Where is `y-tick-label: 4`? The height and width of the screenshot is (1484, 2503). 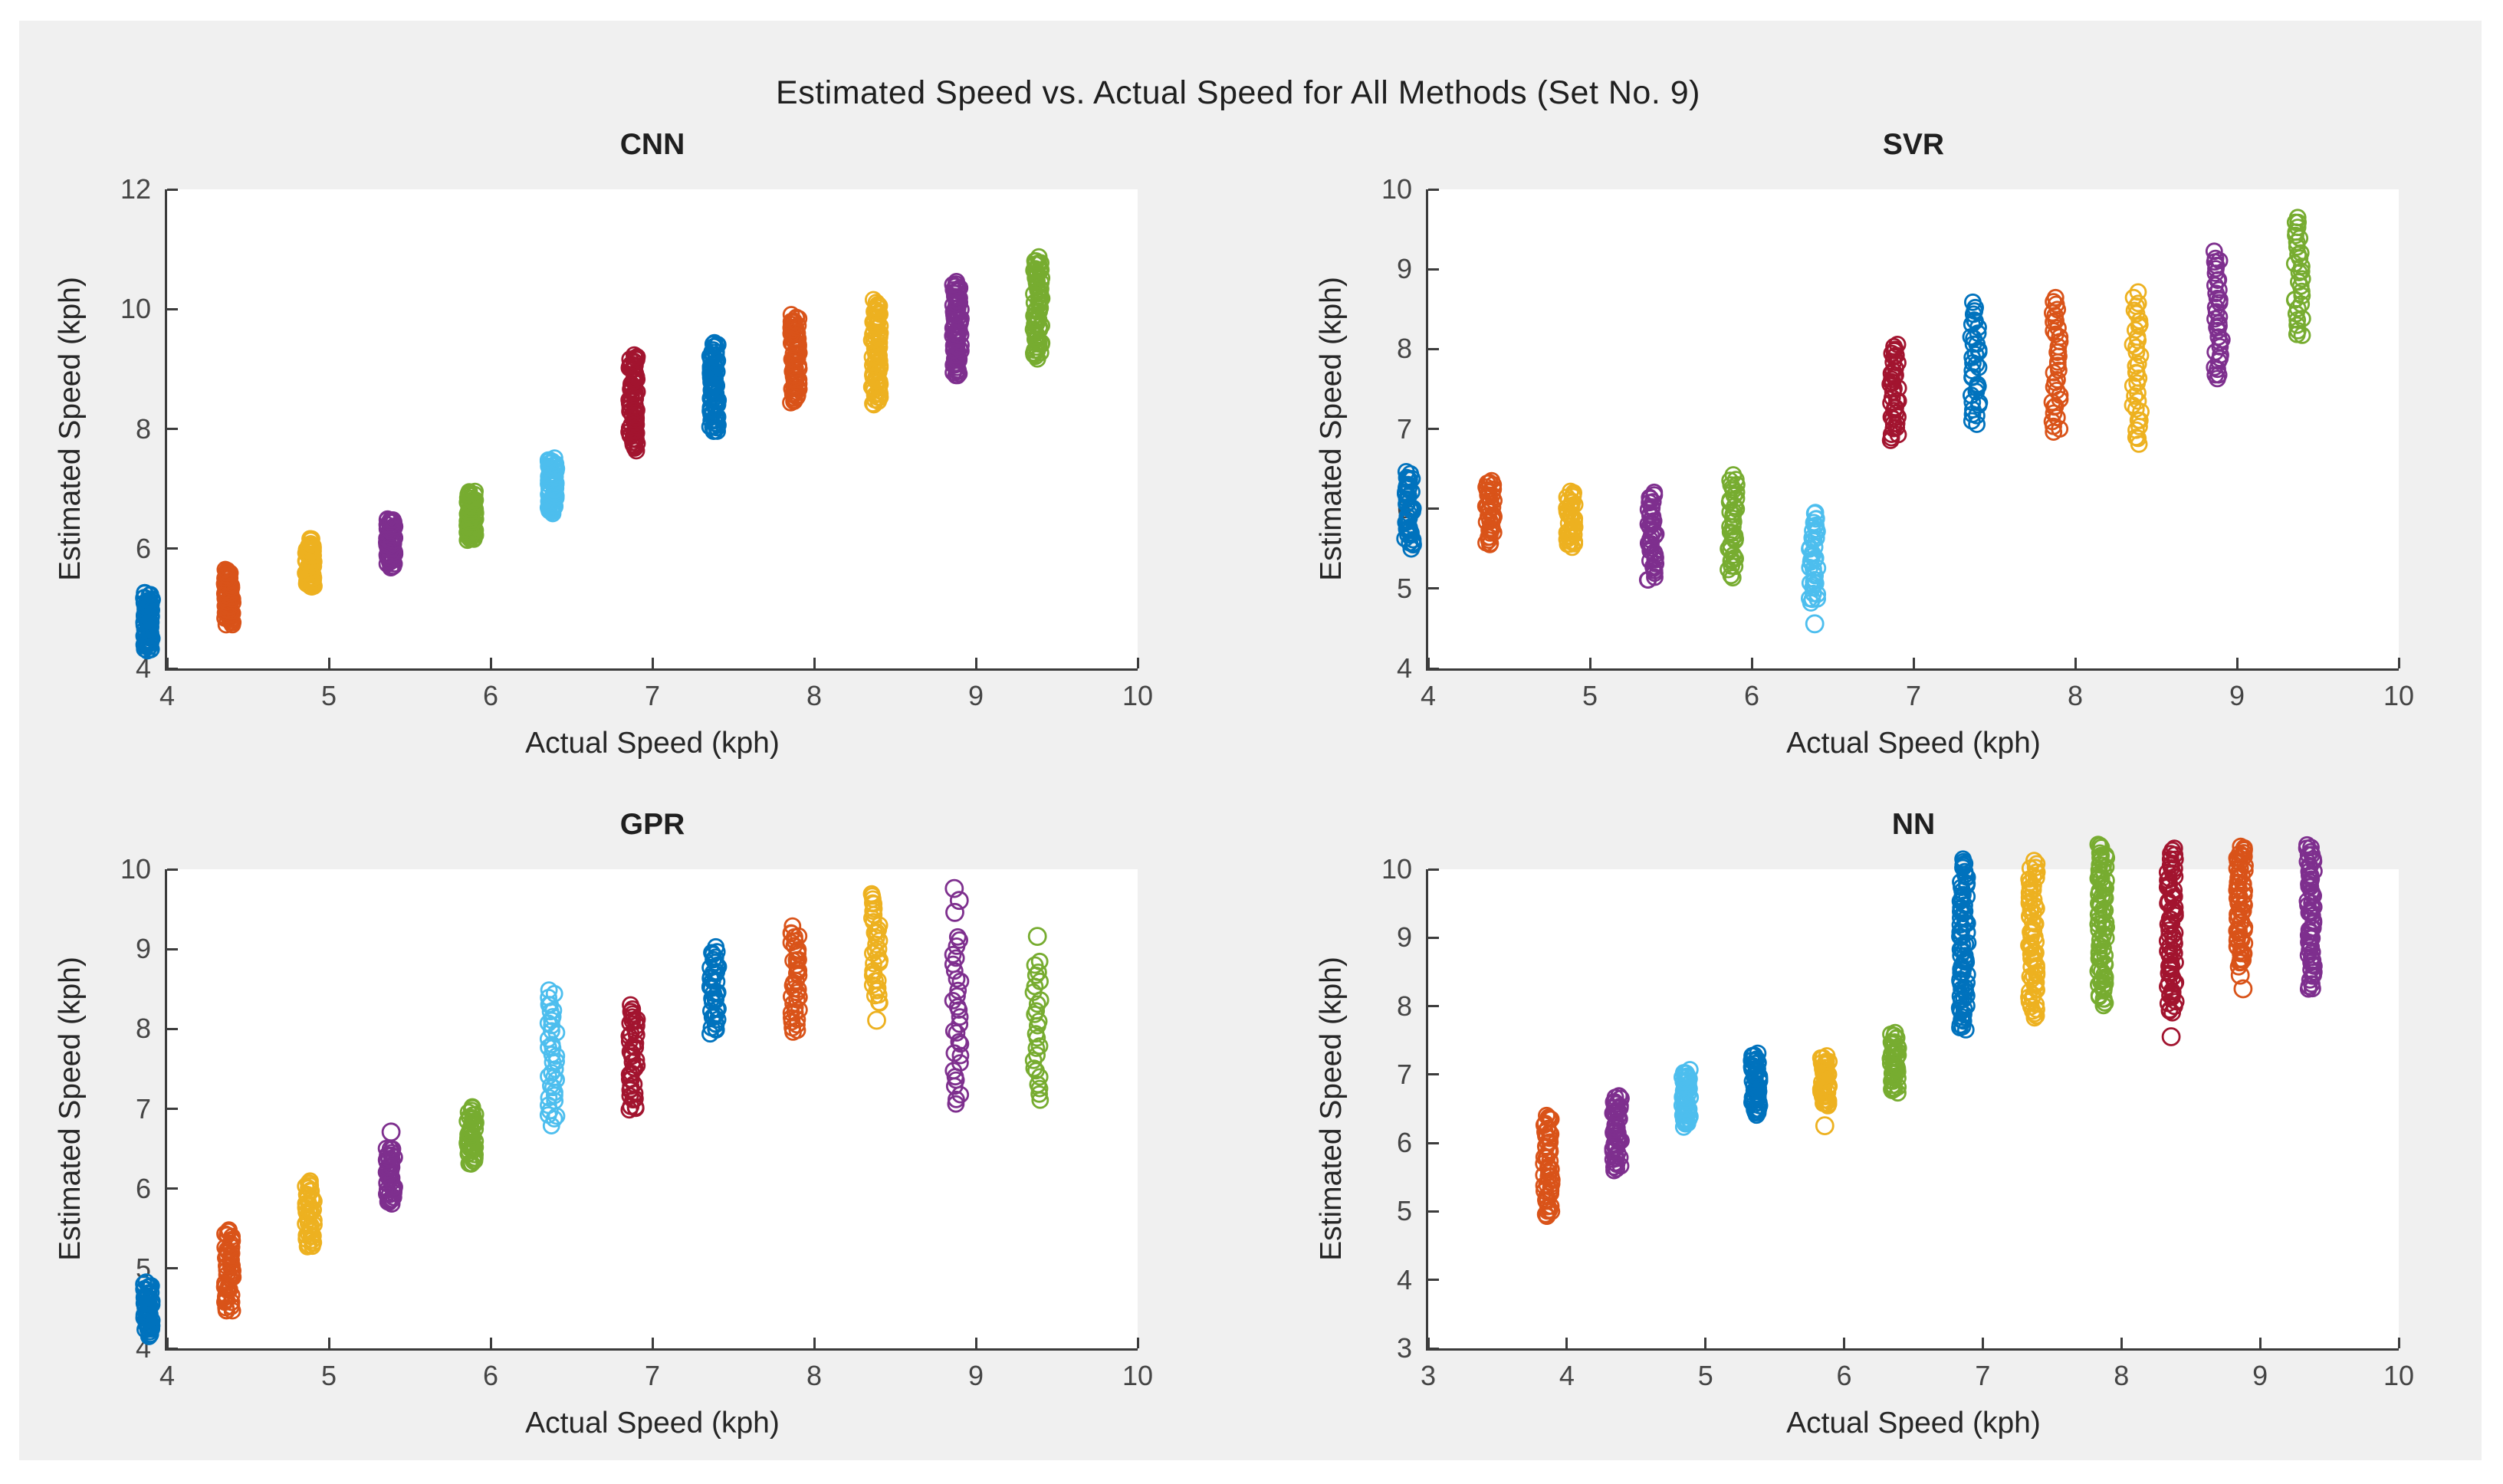 y-tick-label: 4 is located at coordinates (1404, 1279).